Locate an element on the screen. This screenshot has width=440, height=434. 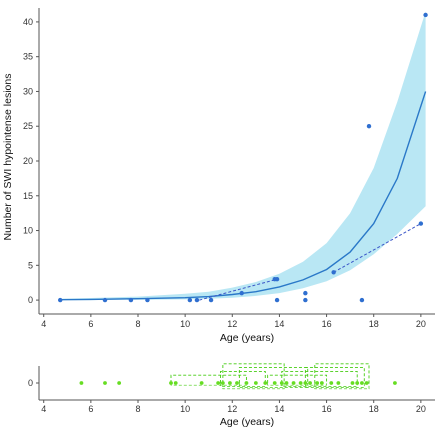
y-tick-label: 20 is located at coordinates (28, 161).